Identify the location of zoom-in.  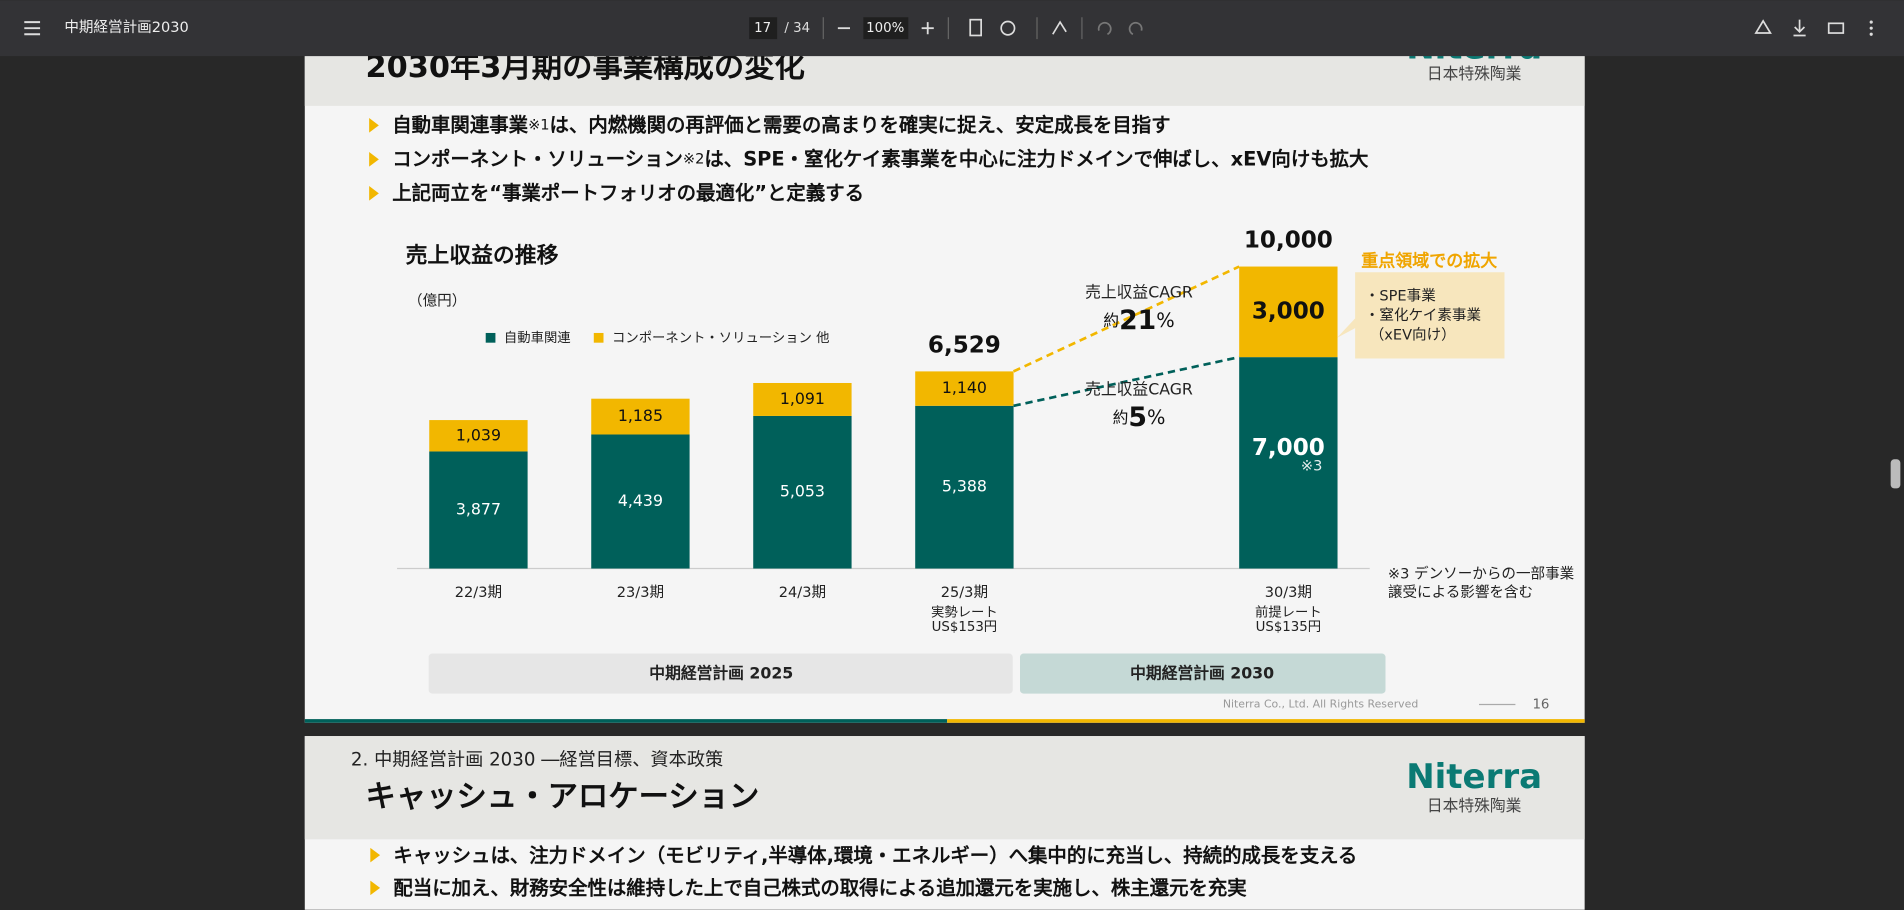
(927, 28).